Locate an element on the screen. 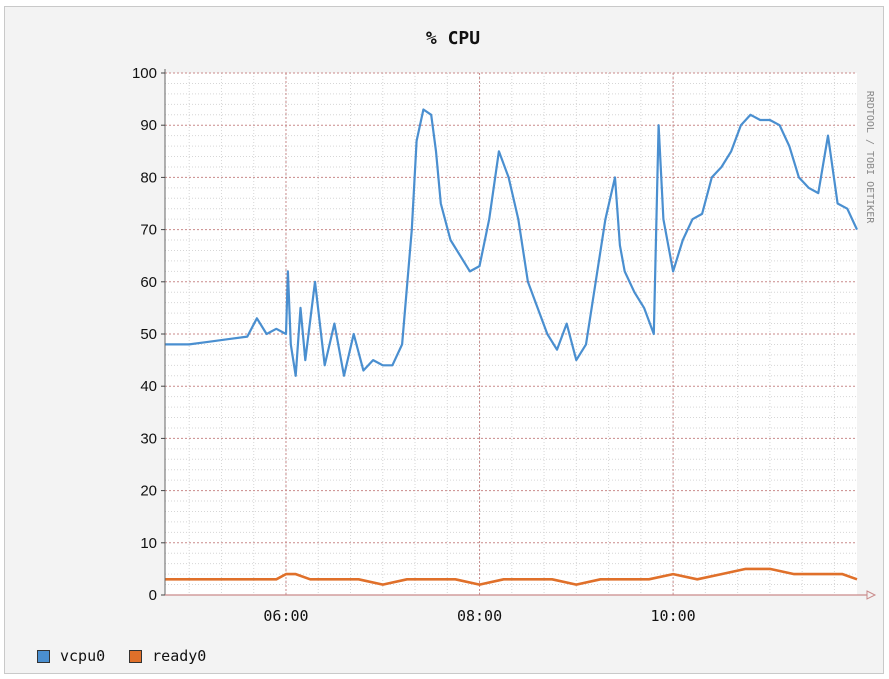  y-tick-label: 70 is located at coordinates (148, 230).